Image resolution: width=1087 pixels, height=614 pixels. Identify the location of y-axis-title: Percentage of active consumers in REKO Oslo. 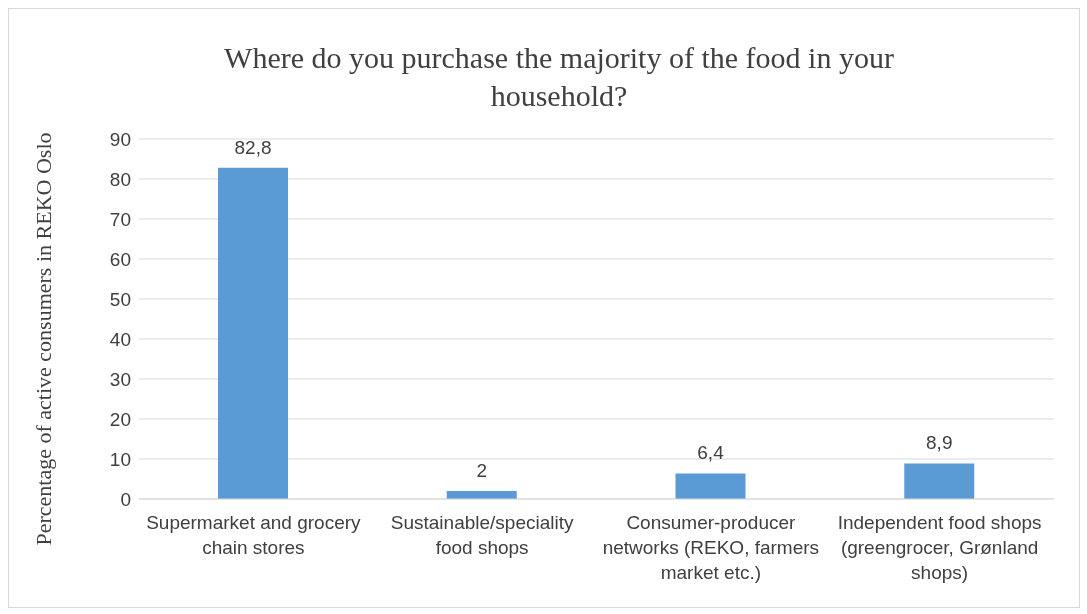
(43, 339).